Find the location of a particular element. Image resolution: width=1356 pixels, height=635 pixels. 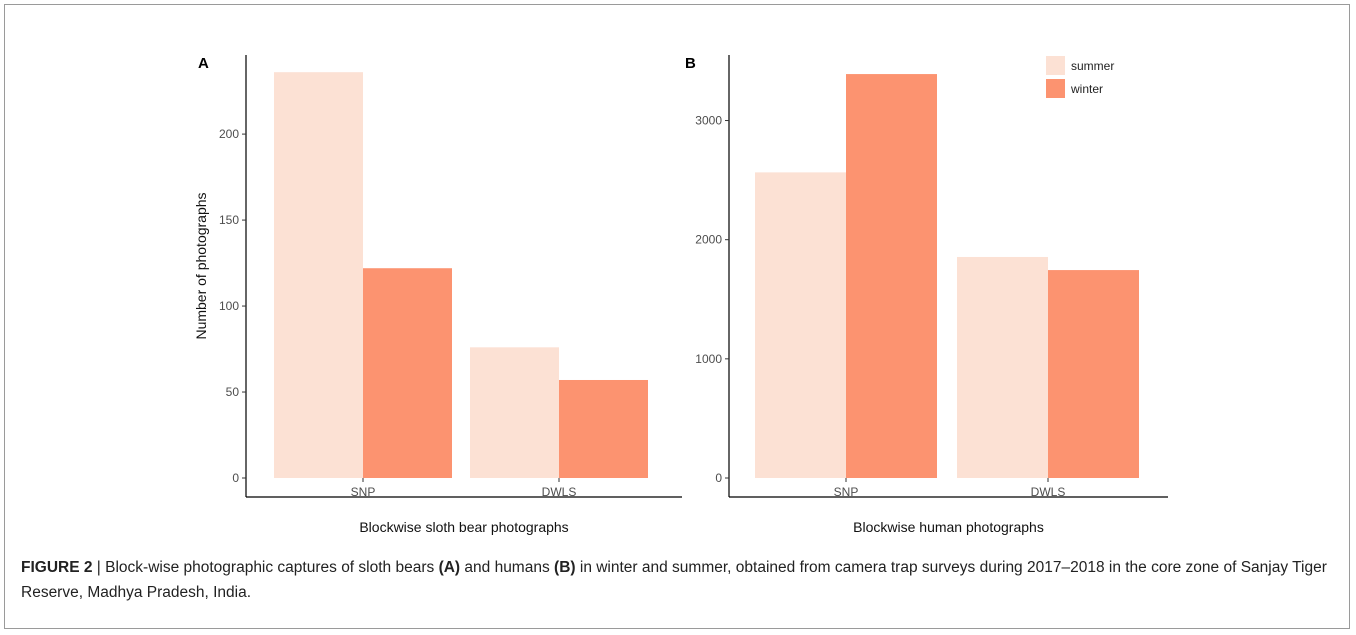

caption-ref-b: (B) is located at coordinates (565, 567).